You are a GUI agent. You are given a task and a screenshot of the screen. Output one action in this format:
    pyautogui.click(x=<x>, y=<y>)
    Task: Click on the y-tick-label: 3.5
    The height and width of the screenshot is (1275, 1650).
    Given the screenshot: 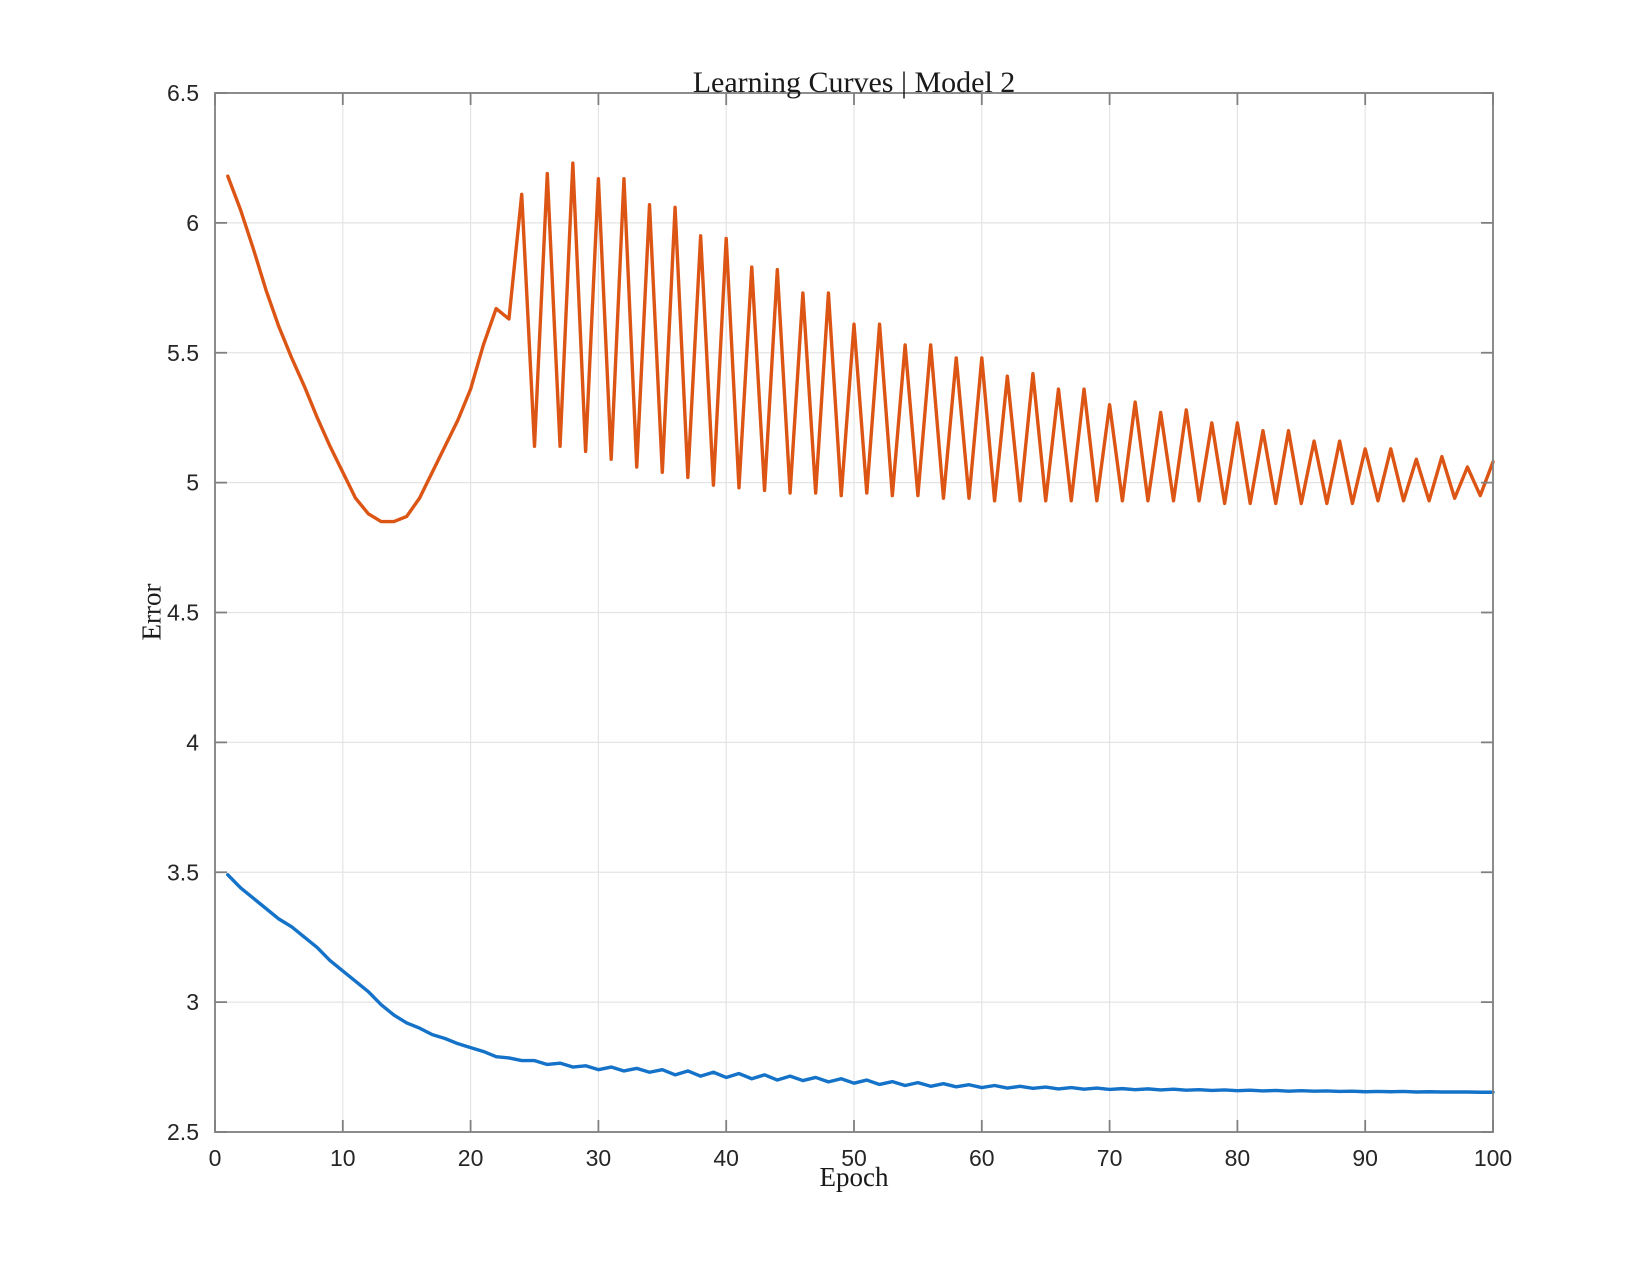 What is the action you would take?
    pyautogui.click(x=183, y=872)
    